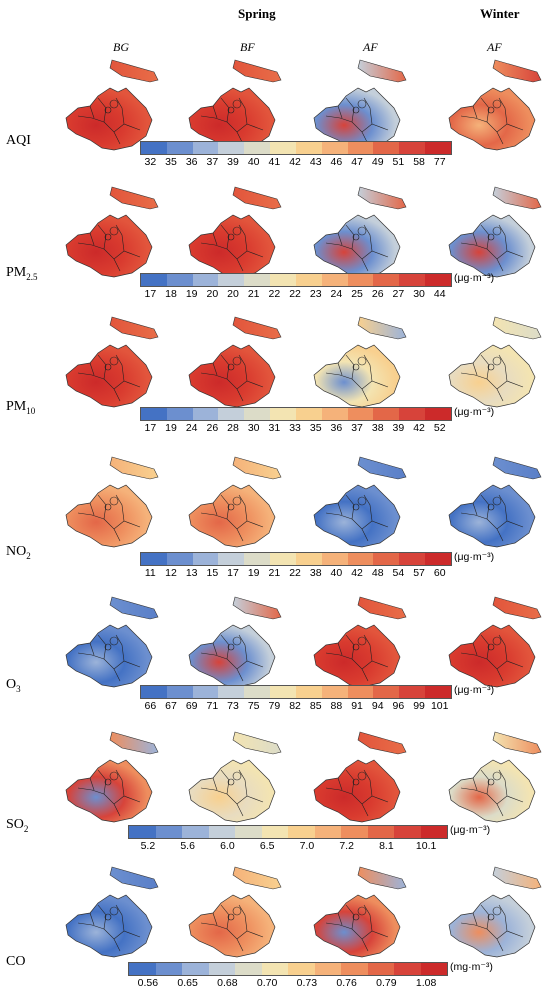  Describe the element at coordinates (247, 47) in the screenshot. I see `column-label-bf: BF` at that location.